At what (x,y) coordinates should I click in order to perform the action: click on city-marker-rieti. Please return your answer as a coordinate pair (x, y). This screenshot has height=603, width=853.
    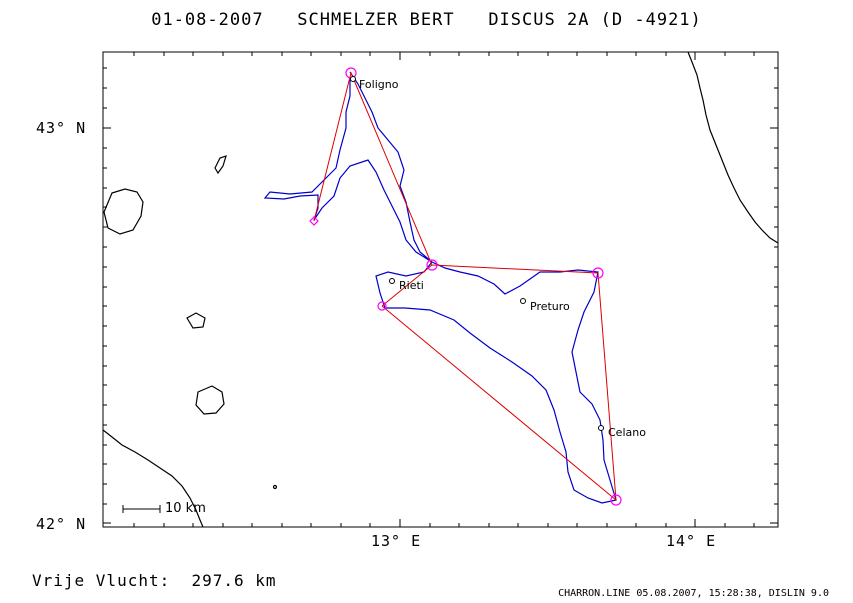
    Looking at the image, I should click on (392, 281).